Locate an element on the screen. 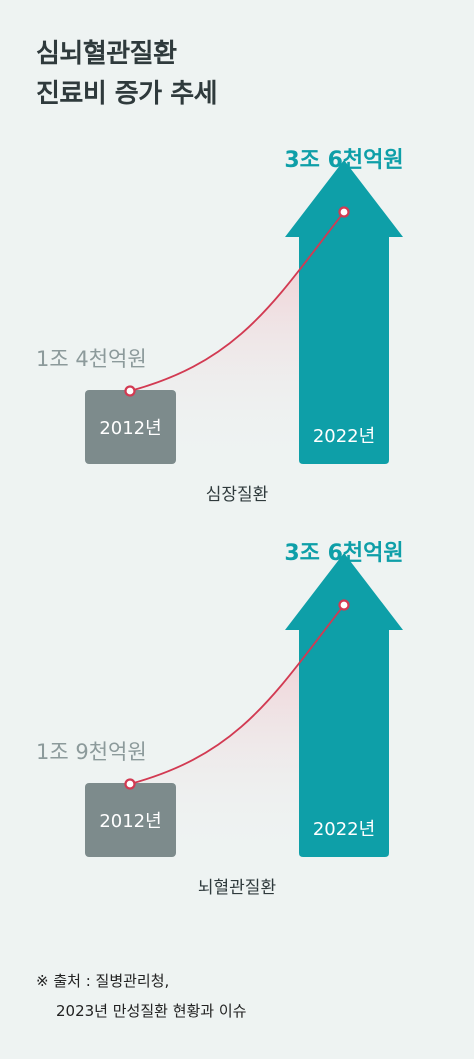 The image size is (474, 1059). panel-caption: 뇌혈관질환 is located at coordinates (237, 888).